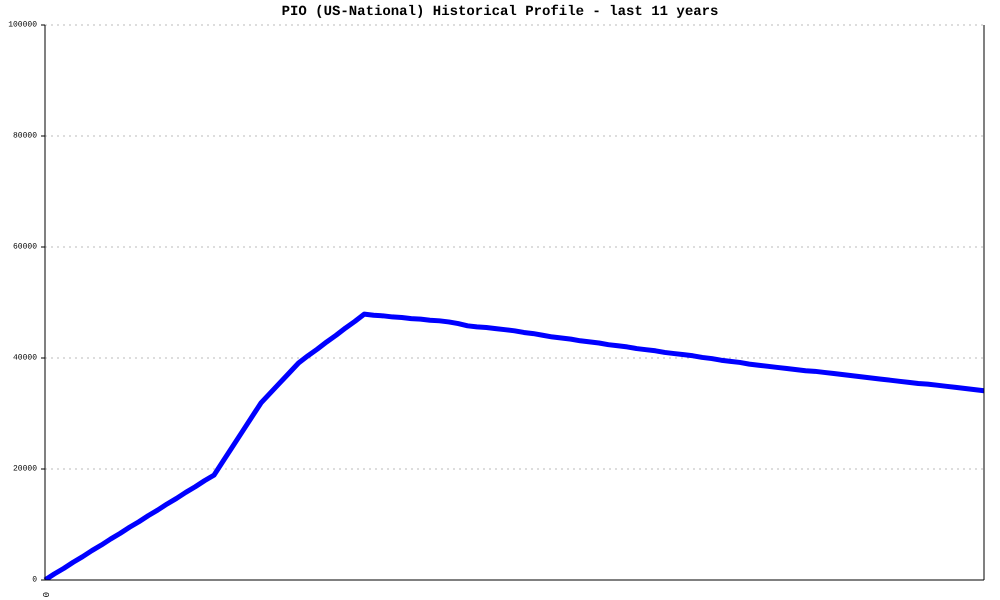 This screenshot has width=1000, height=600. What do you see at coordinates (35, 580) in the screenshot?
I see `y-tick-label: 0` at bounding box center [35, 580].